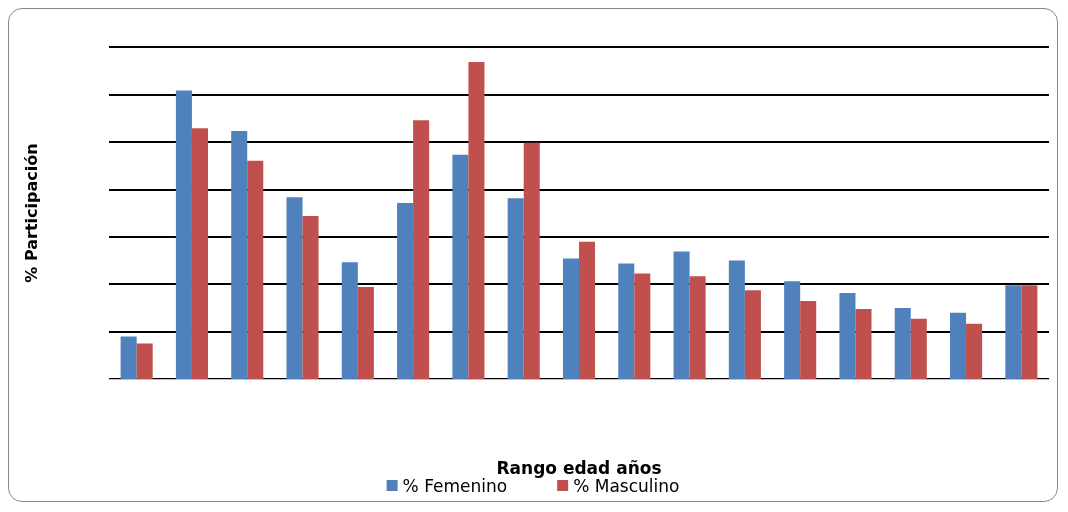 This screenshot has width=1068, height=512. I want to click on x-axis-title: Rango edad años, so click(579, 467).